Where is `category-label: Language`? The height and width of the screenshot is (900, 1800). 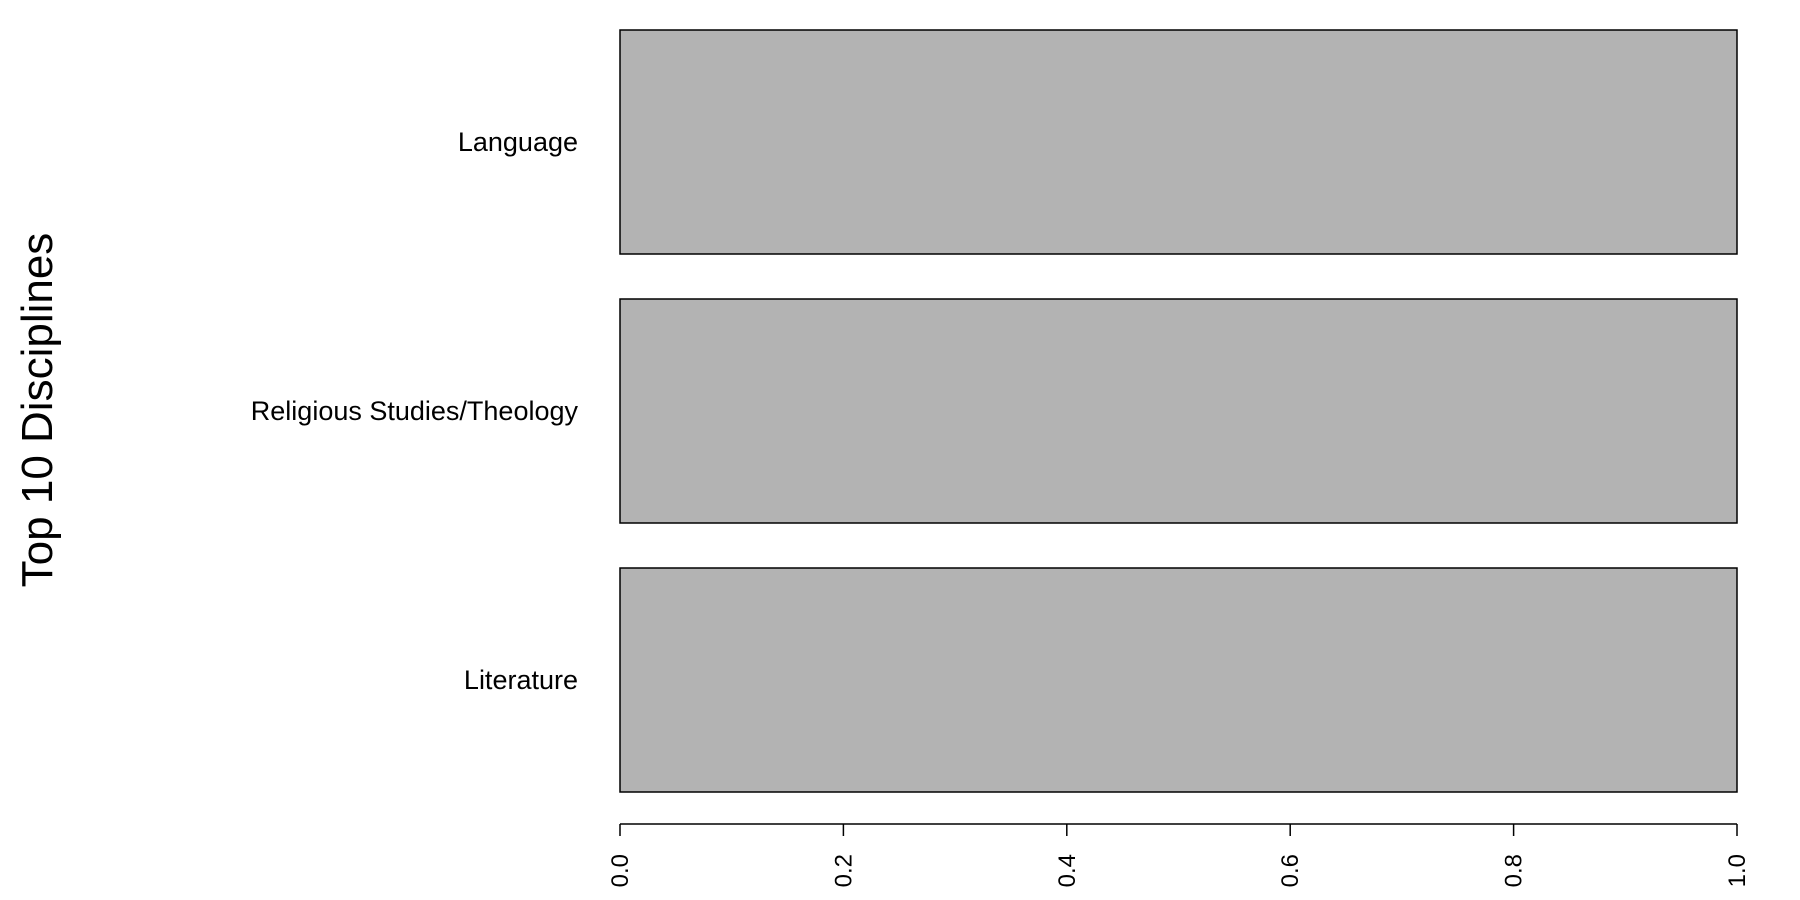 category-label: Language is located at coordinates (518, 142).